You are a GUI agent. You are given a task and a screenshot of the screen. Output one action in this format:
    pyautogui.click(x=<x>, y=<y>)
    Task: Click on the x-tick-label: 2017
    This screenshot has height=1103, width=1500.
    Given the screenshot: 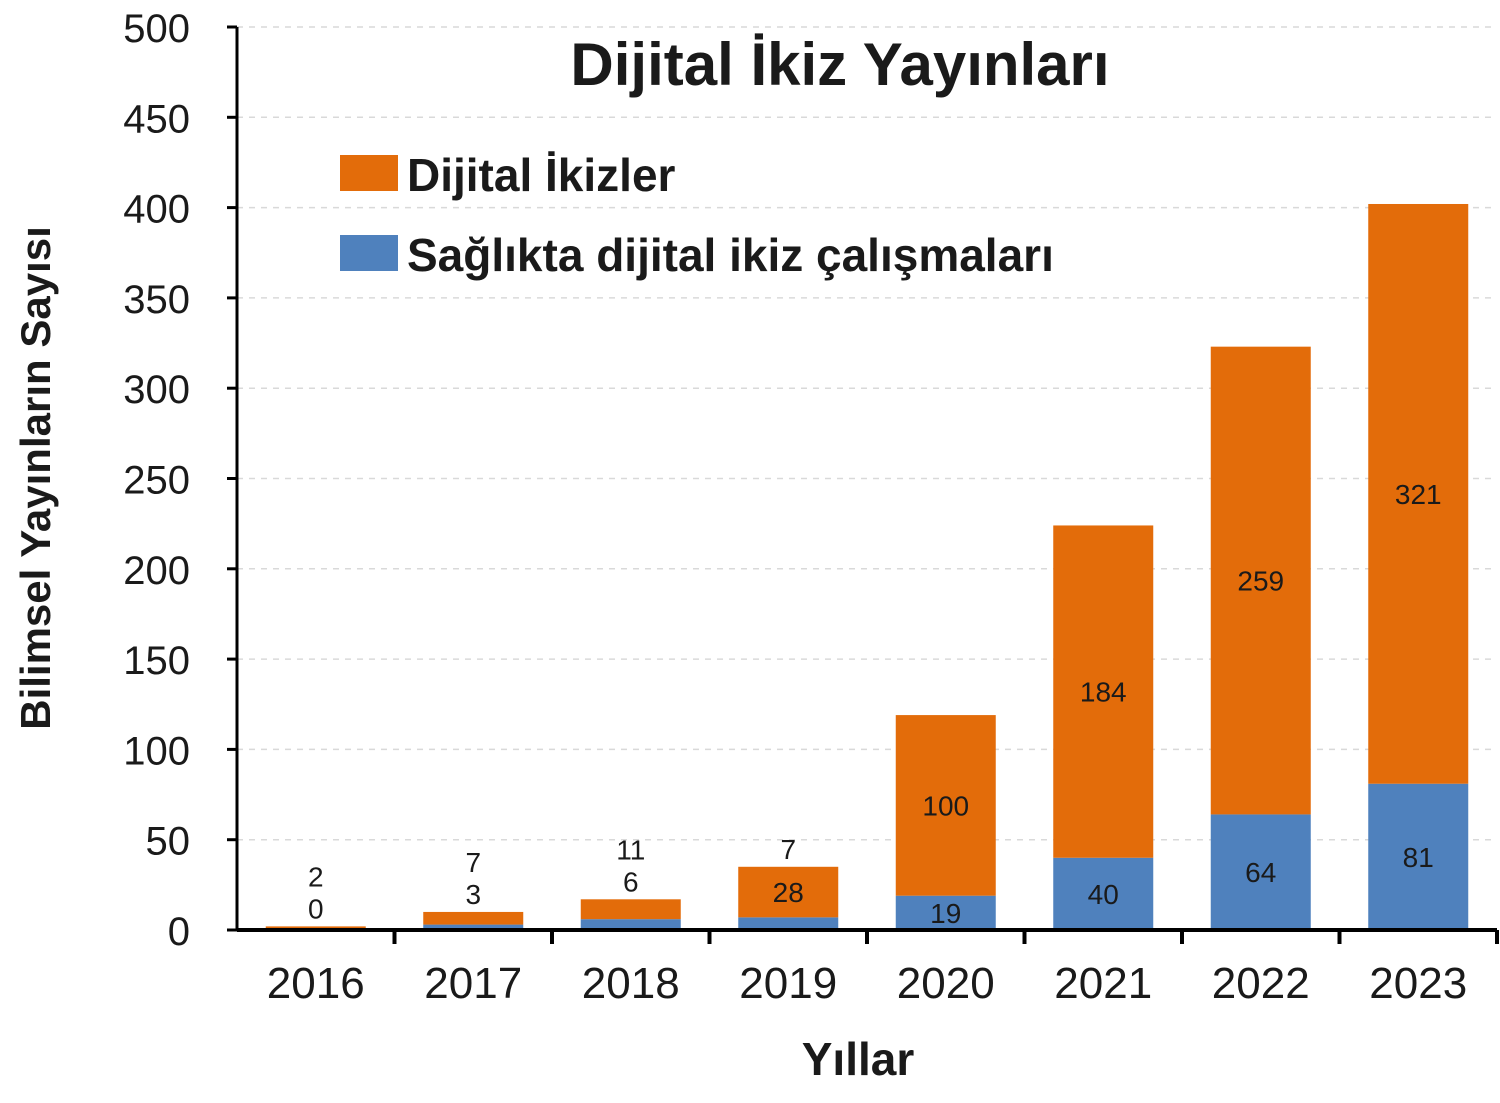 What is the action you would take?
    pyautogui.click(x=473, y=983)
    